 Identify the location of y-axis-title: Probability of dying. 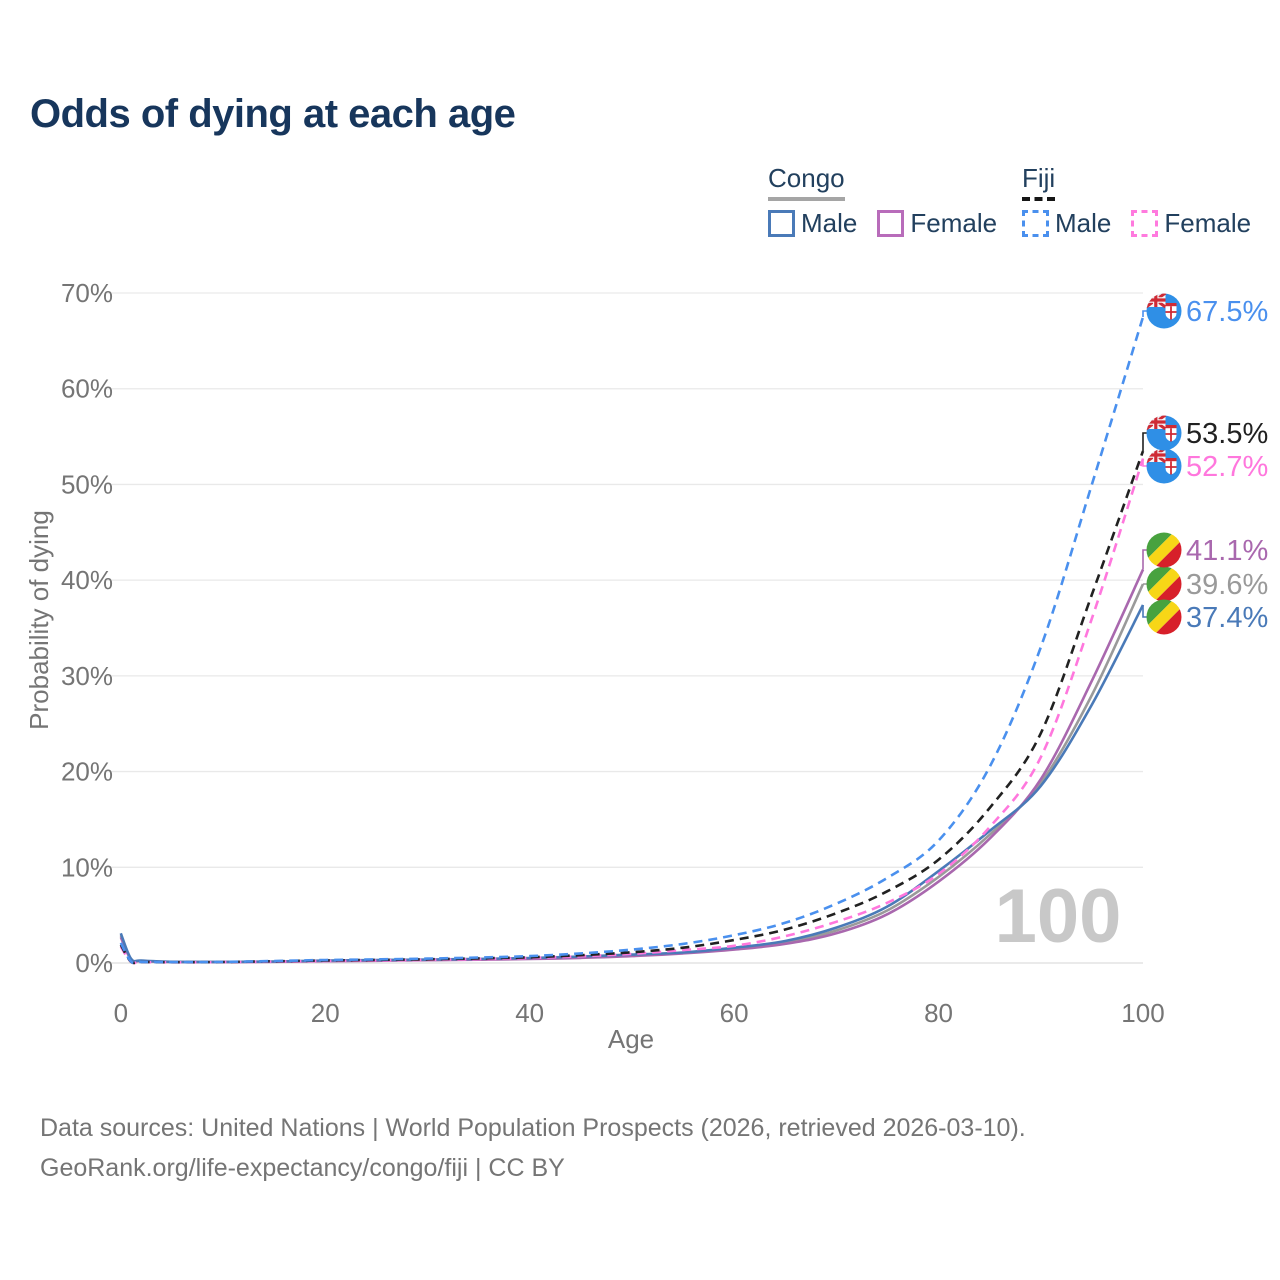
(39, 620).